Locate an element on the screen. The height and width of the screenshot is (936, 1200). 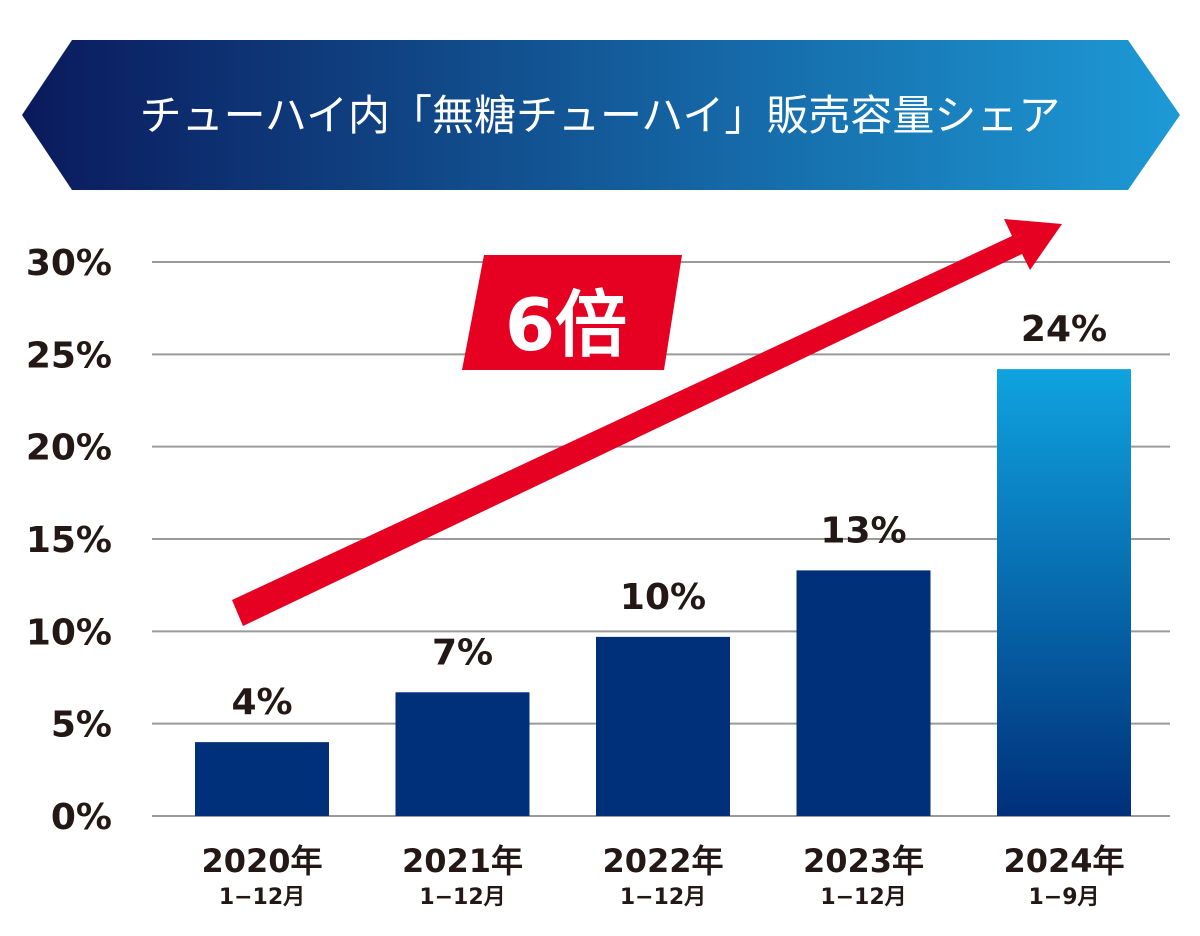
y-tick-label: 10% is located at coordinates (69, 632).